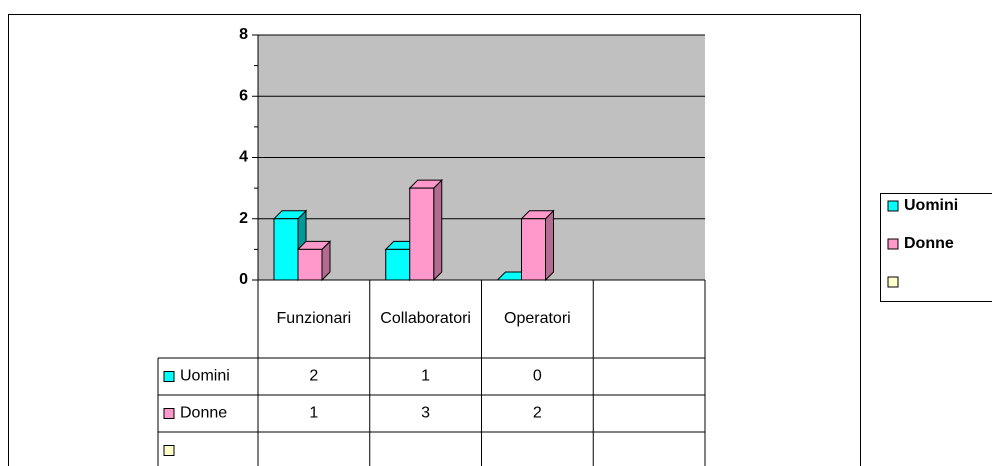 The height and width of the screenshot is (466, 992). I want to click on category-label: Collaboratori, so click(425, 318).